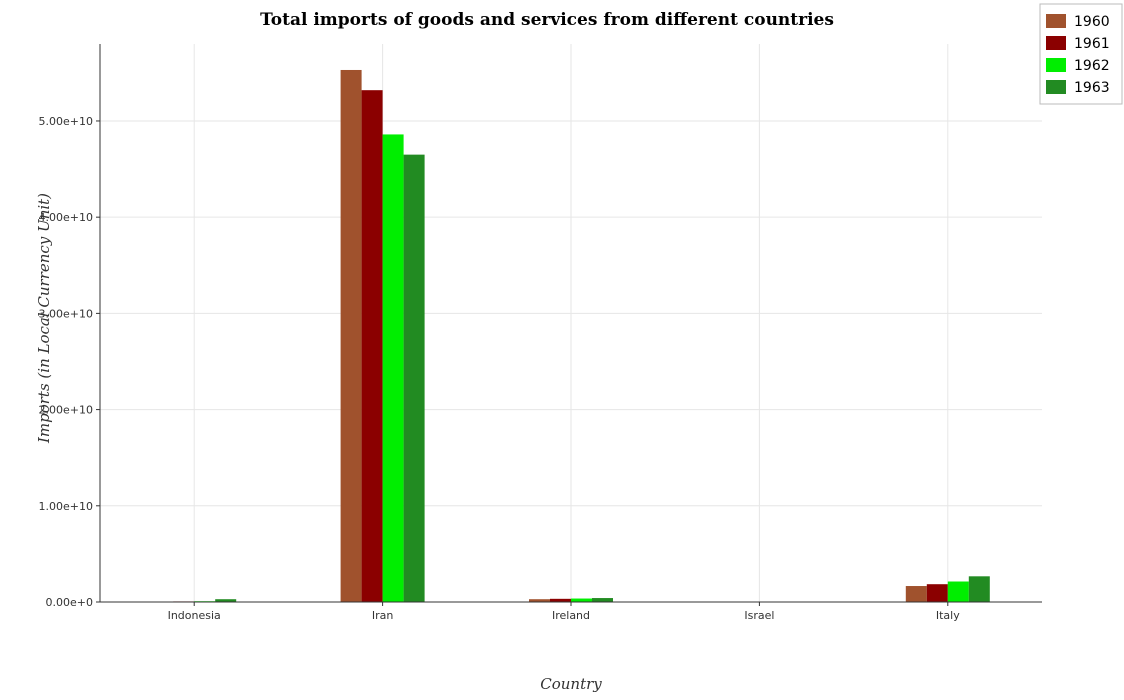 Image resolution: width=1124 pixels, height=700 pixels. Describe the element at coordinates (560, 600) in the screenshot. I see `bar-ireland-1961` at that location.